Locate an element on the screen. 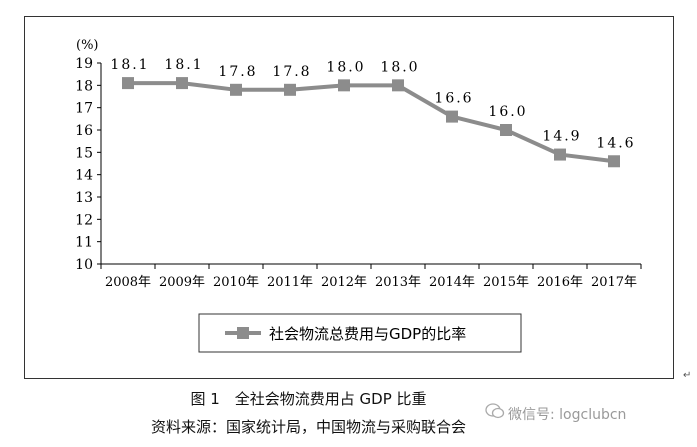  x-tick-label: 2009年 is located at coordinates (182, 282).